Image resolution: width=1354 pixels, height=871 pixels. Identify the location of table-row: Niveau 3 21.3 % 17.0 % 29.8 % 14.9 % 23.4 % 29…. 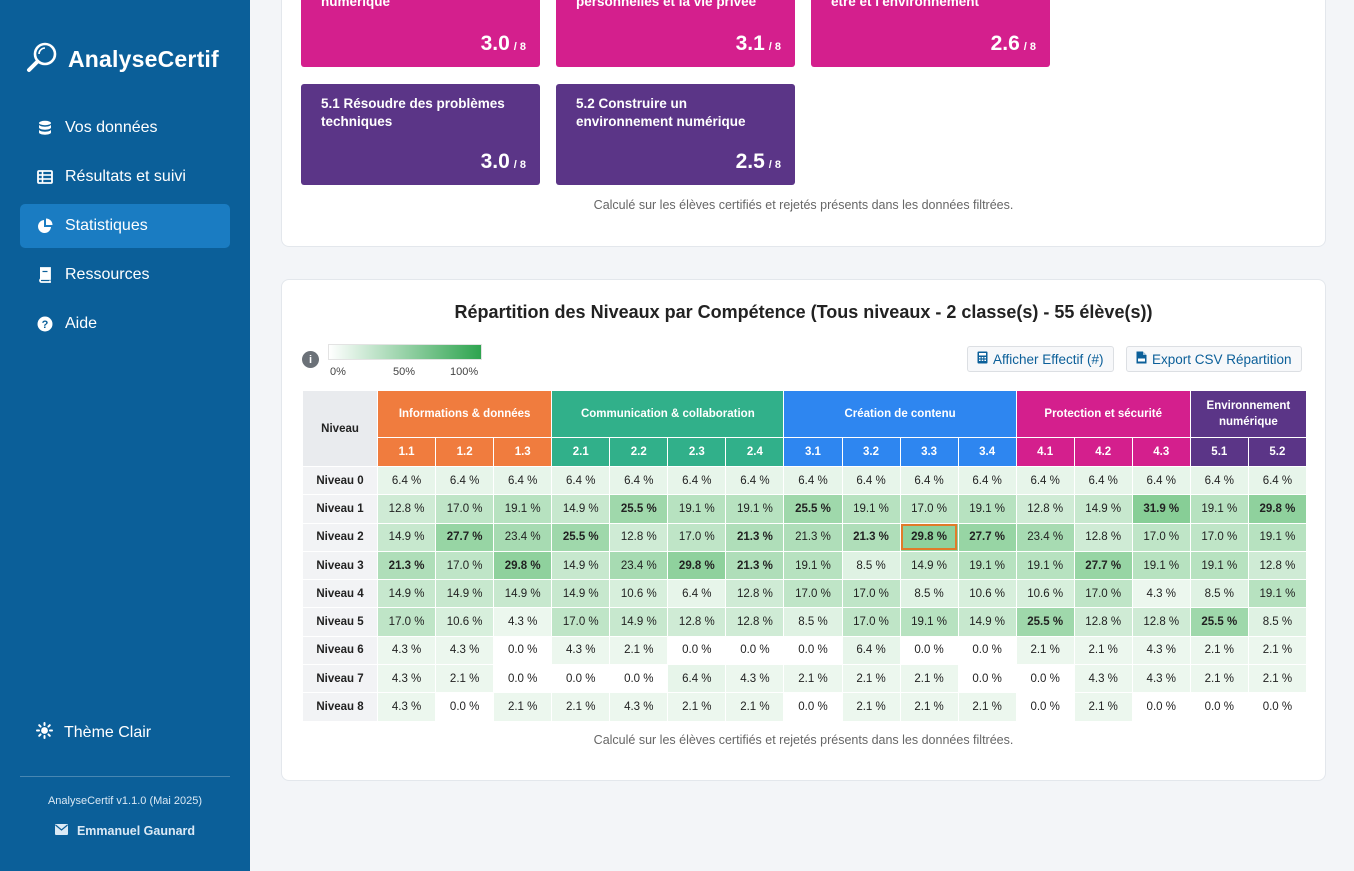
(804, 565).